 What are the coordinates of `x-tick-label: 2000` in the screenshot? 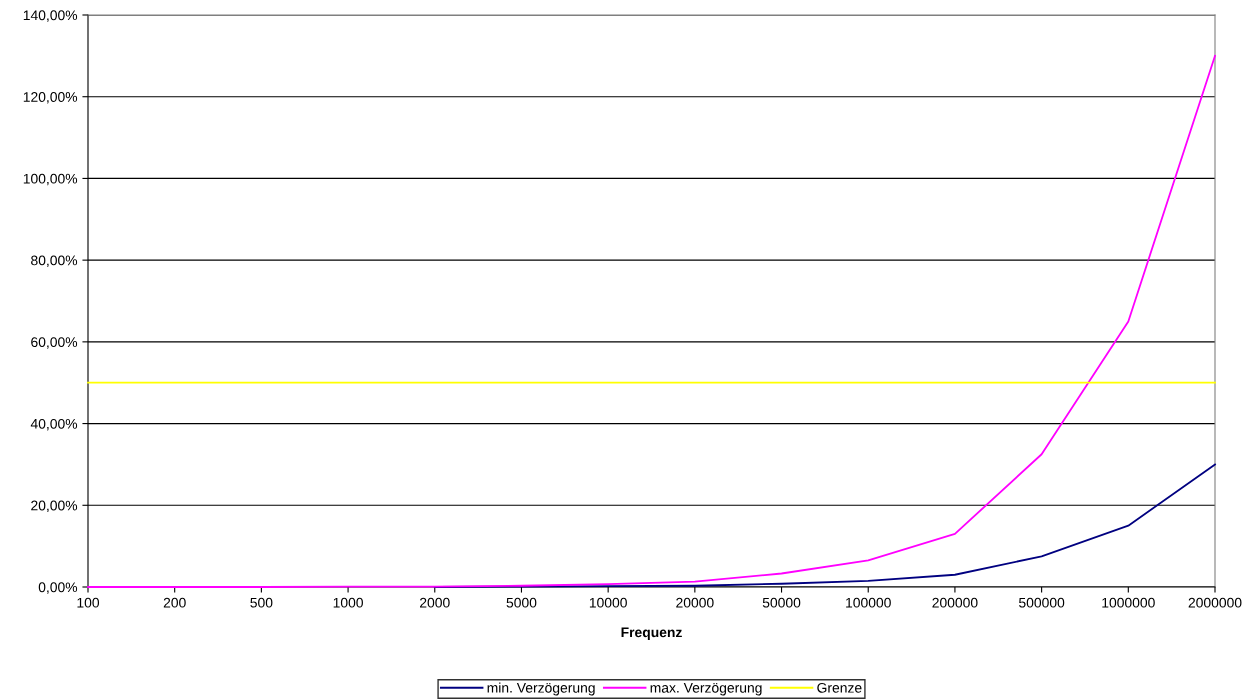 It's located at (435, 602).